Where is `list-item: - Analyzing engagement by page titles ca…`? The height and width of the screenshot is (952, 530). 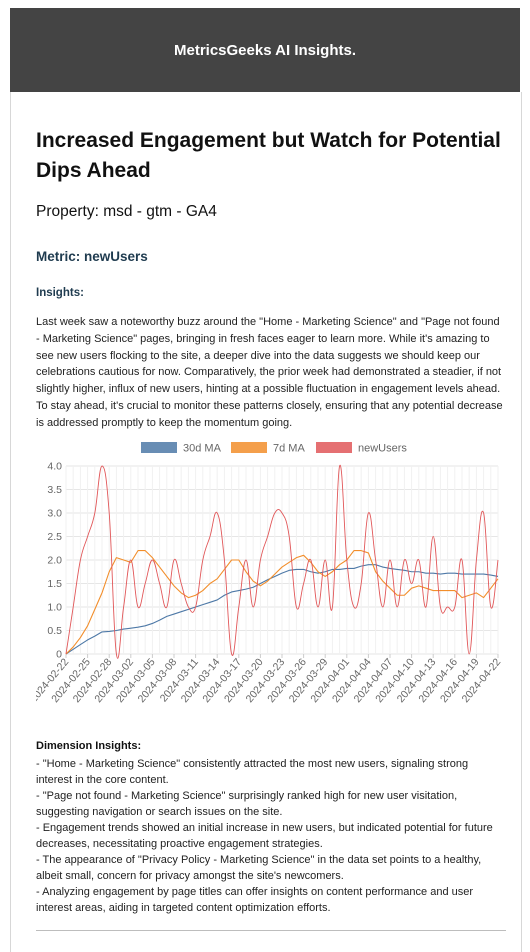 list-item: - Analyzing engagement by page titles ca… is located at coordinates (255, 900).